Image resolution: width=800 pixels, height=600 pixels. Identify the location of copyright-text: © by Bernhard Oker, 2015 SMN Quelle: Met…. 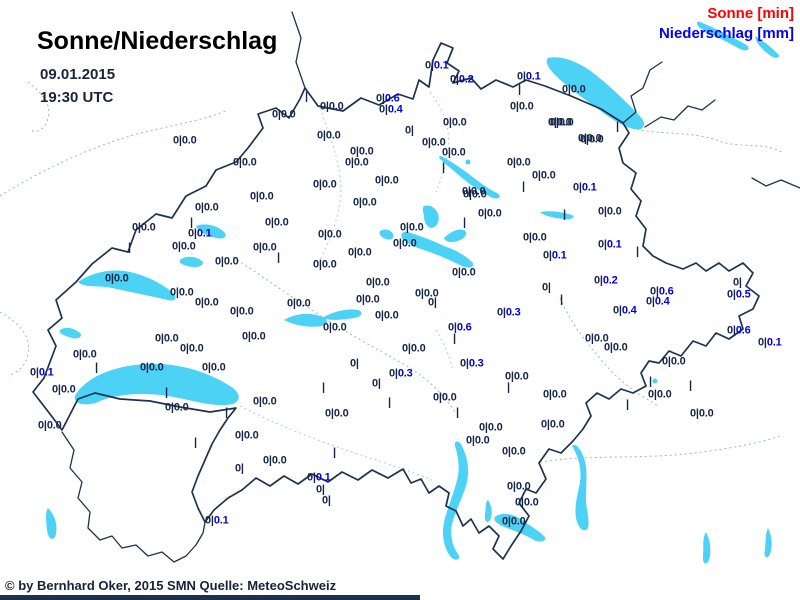
(171, 585).